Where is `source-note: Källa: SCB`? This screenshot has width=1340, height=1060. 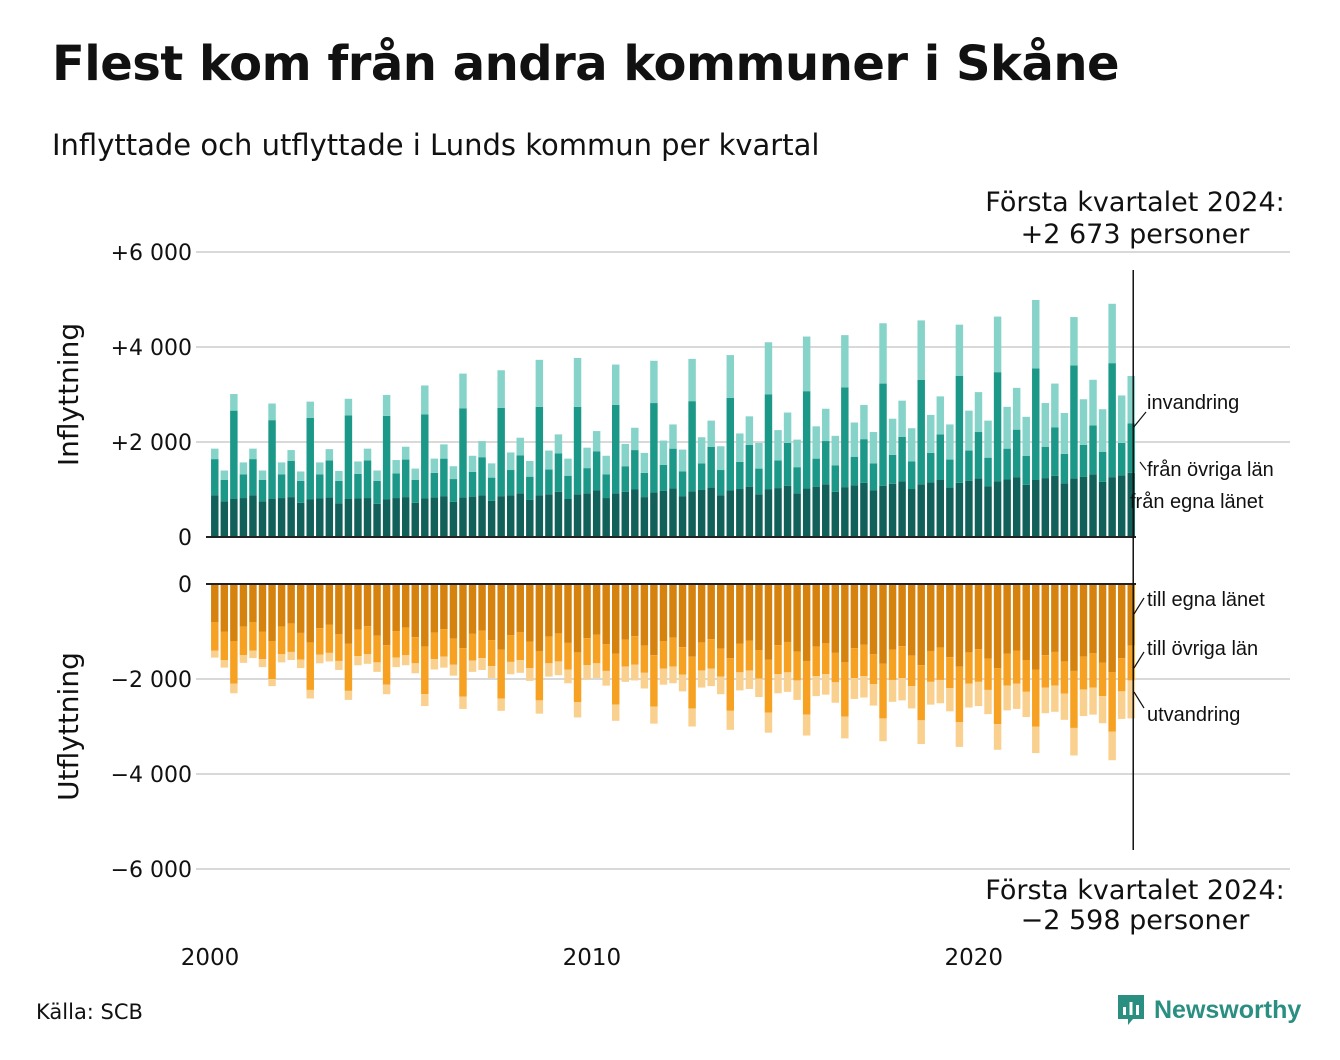 source-note: Källa: SCB is located at coordinates (89, 1012).